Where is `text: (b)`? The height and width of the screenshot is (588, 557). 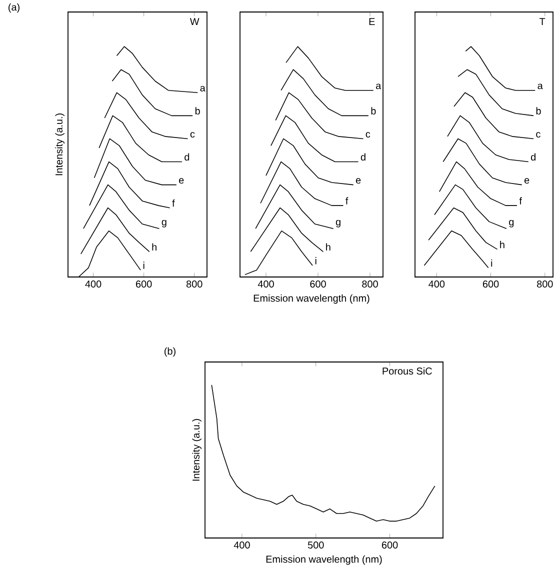
text: (b) is located at coordinates (170, 352).